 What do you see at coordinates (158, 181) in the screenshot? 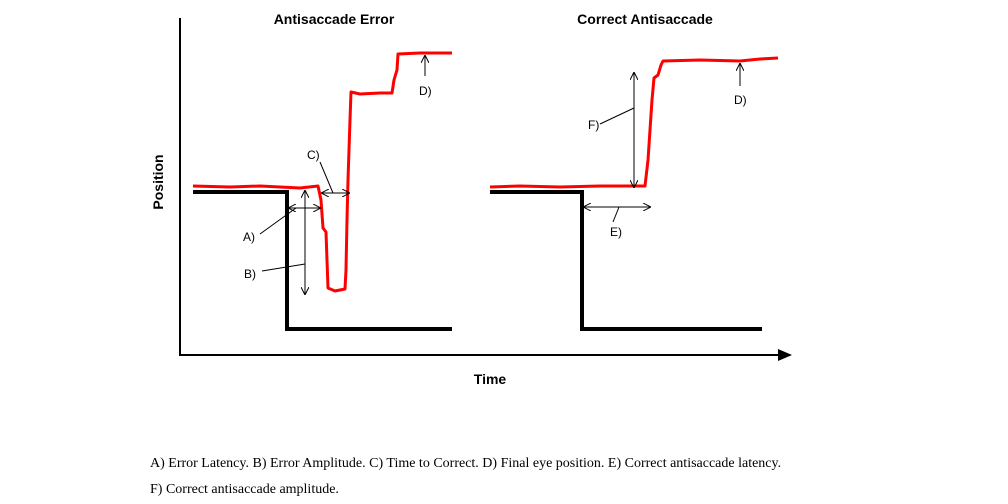
I see `y-axis-label: Position` at bounding box center [158, 181].